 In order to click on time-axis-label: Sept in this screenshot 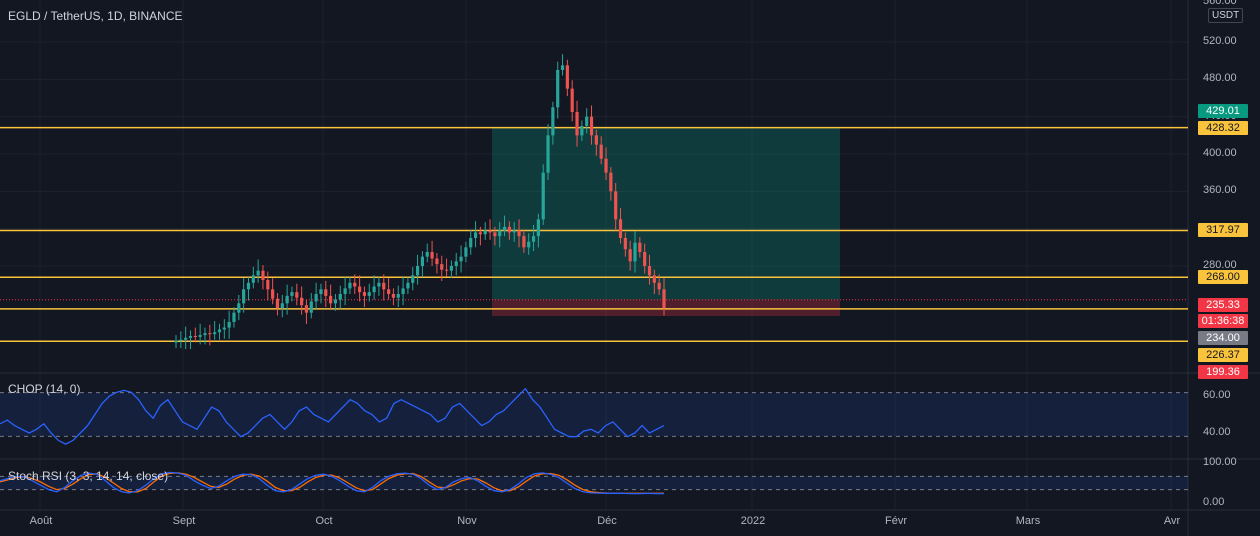, I will do `click(184, 521)`.